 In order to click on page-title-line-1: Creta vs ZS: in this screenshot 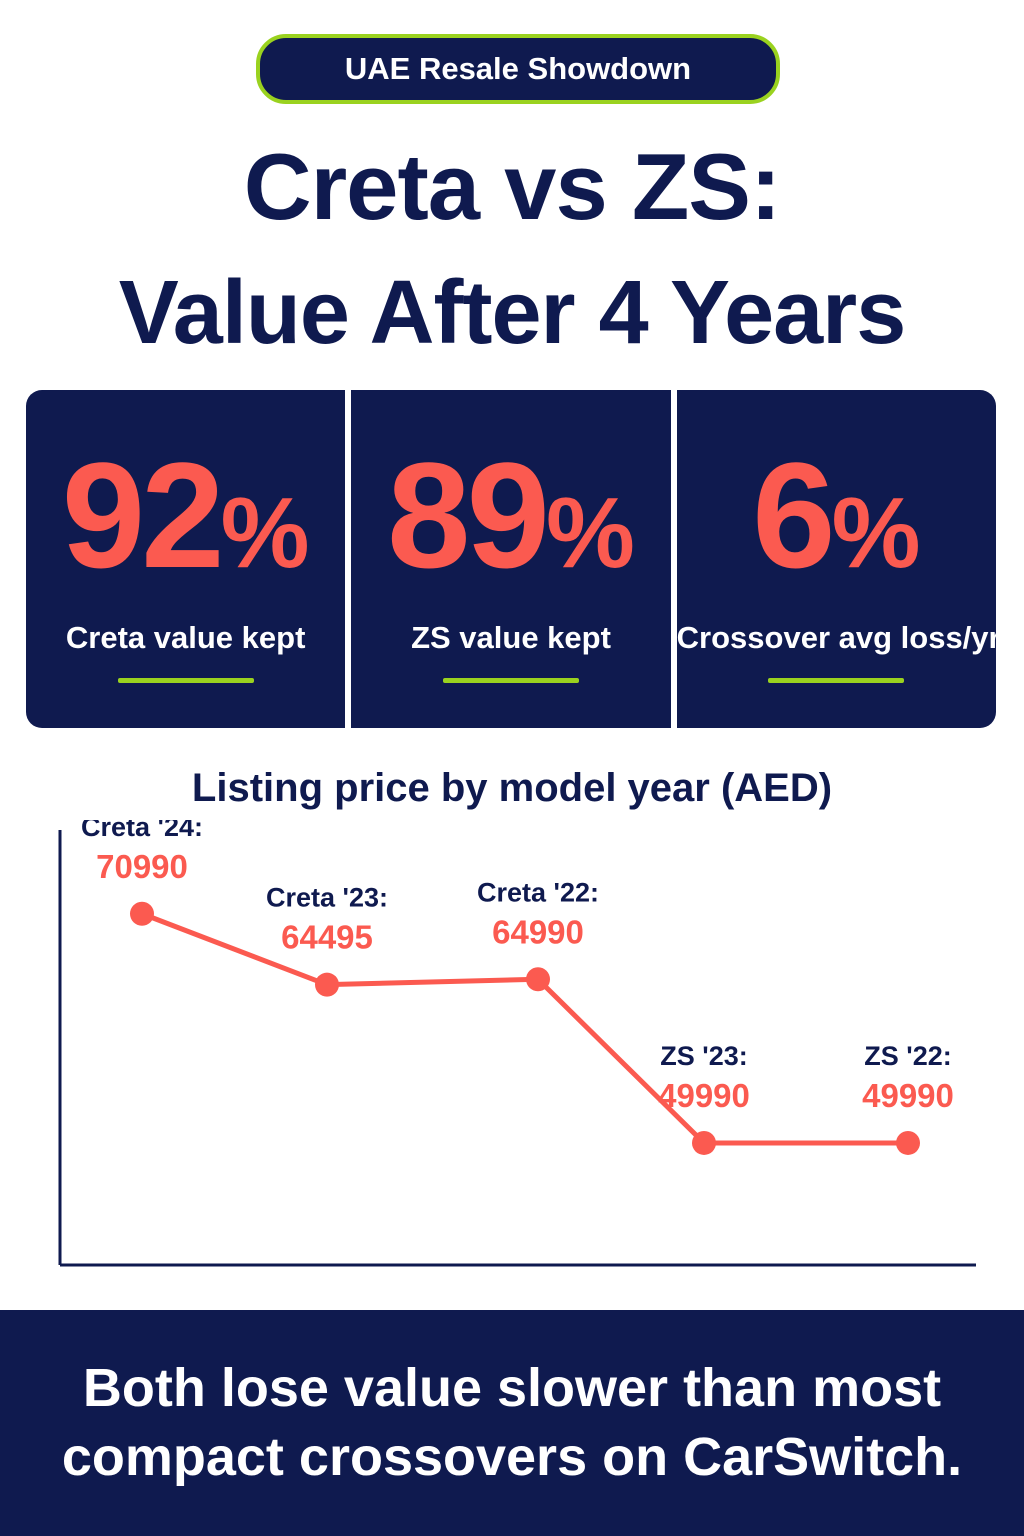, I will do `click(512, 186)`.